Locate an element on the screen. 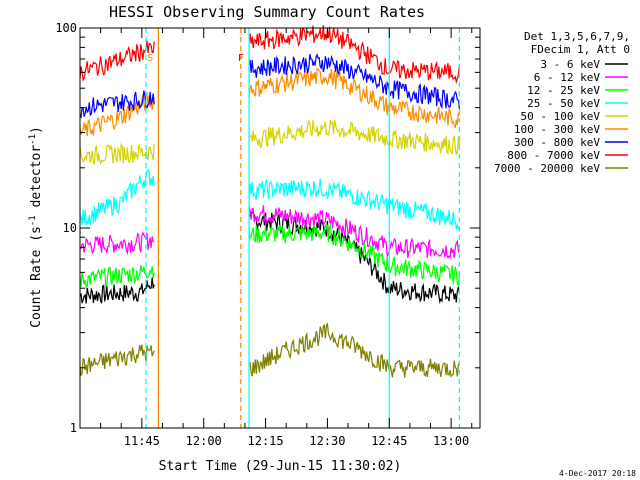 The height and width of the screenshot is (480, 640). legend-entry-label-3: 12 - 25 keV is located at coordinates (563, 90).